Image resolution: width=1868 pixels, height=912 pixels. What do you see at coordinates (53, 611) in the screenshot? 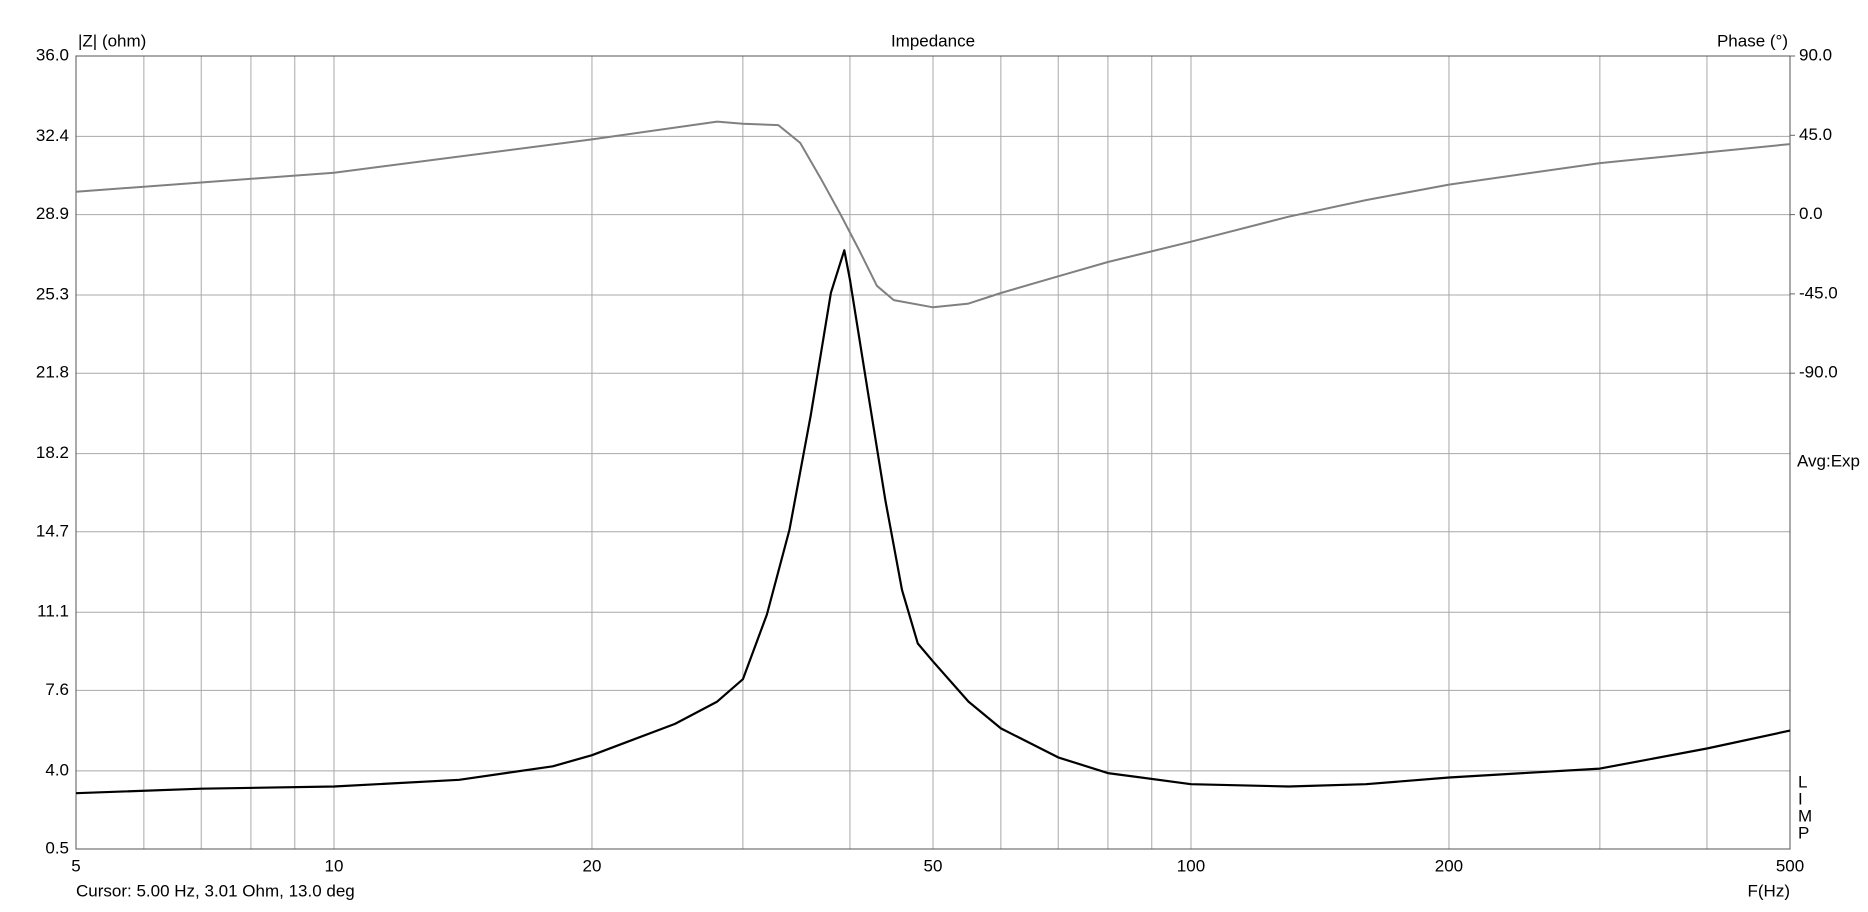
I see `y-tick-label: 11.1` at bounding box center [53, 611].